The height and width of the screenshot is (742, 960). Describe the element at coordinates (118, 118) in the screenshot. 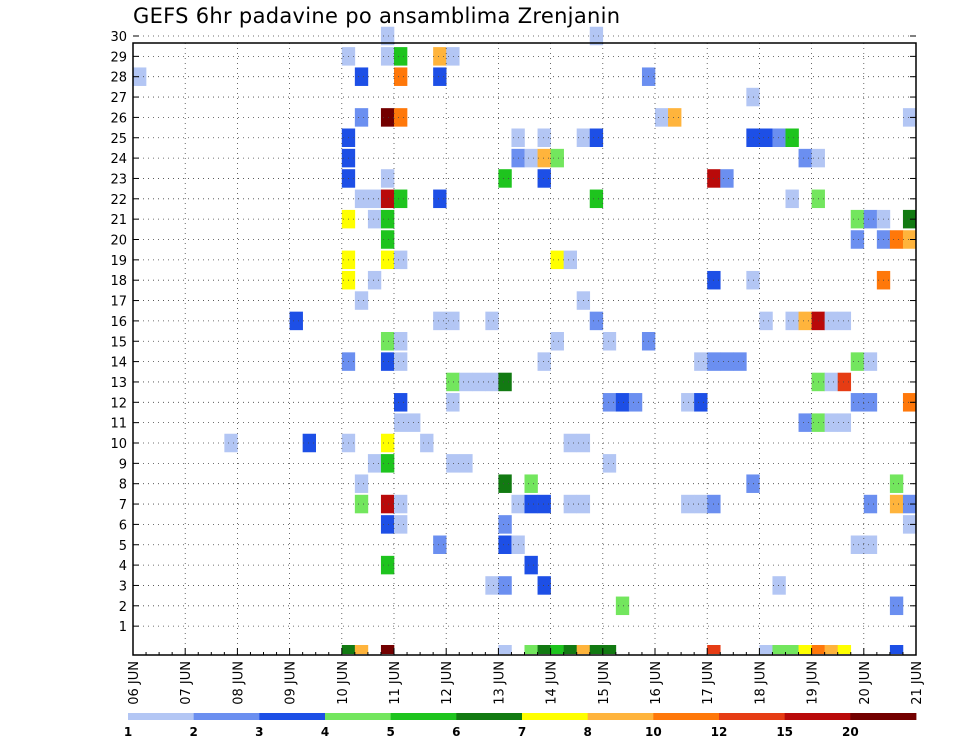

I see `y-tick-label: 26` at that location.